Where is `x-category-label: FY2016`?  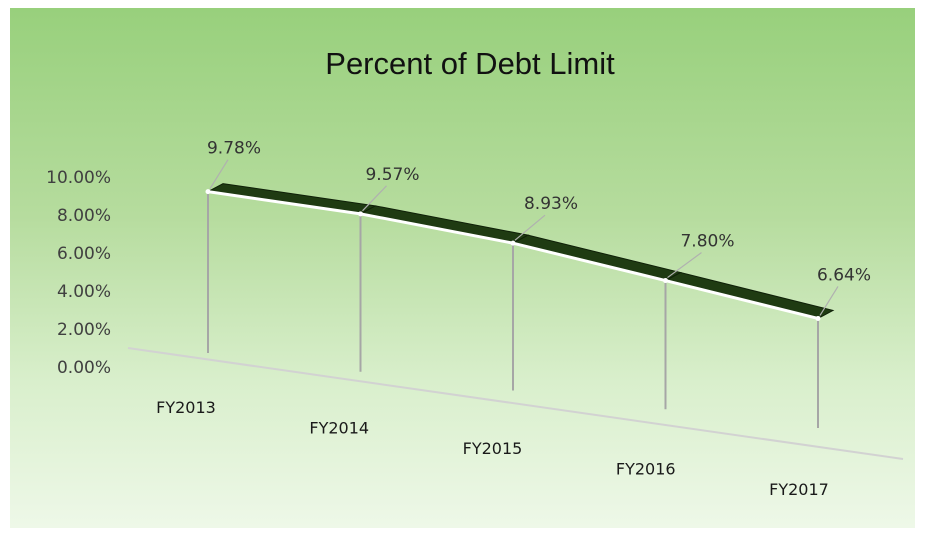 x-category-label: FY2016 is located at coordinates (646, 469).